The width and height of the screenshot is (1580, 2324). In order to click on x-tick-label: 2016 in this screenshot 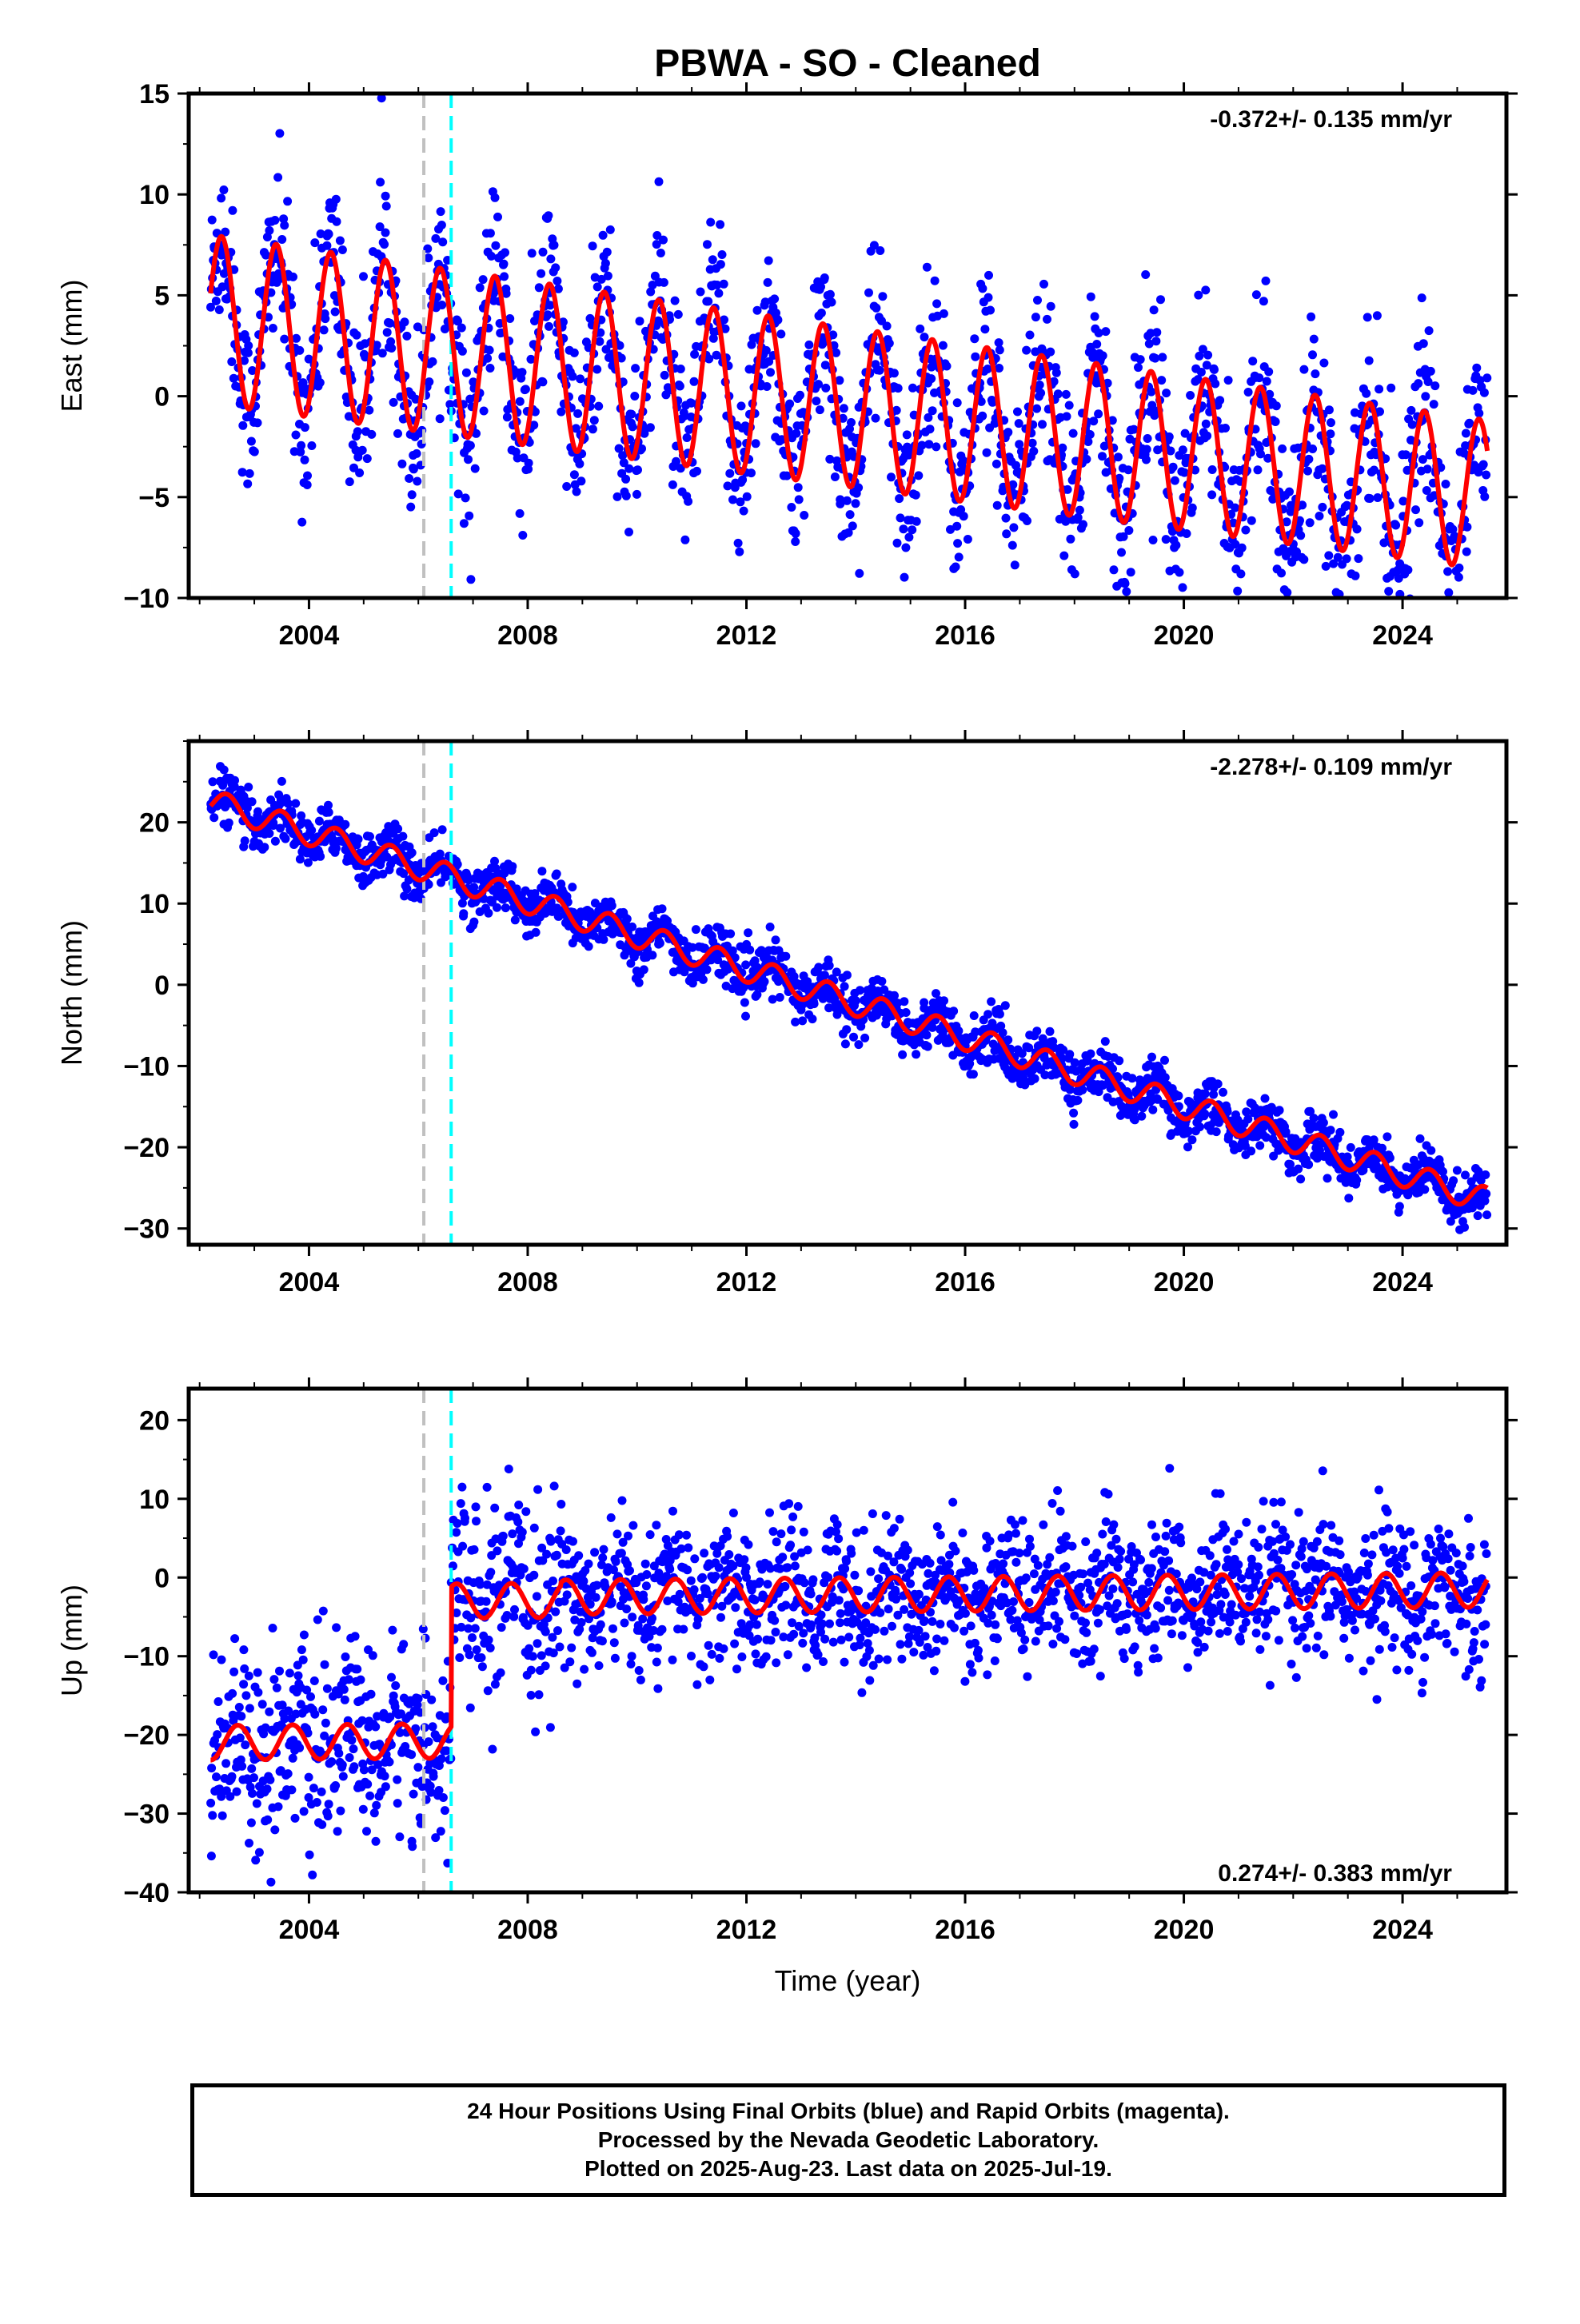, I will do `click(965, 1283)`.